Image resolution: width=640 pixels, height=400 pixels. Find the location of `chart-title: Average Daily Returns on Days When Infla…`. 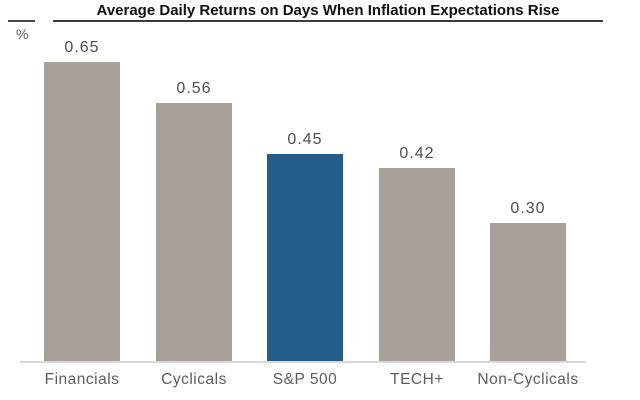

chart-title: Average Daily Returns on Days When Infla… is located at coordinates (328, 10).